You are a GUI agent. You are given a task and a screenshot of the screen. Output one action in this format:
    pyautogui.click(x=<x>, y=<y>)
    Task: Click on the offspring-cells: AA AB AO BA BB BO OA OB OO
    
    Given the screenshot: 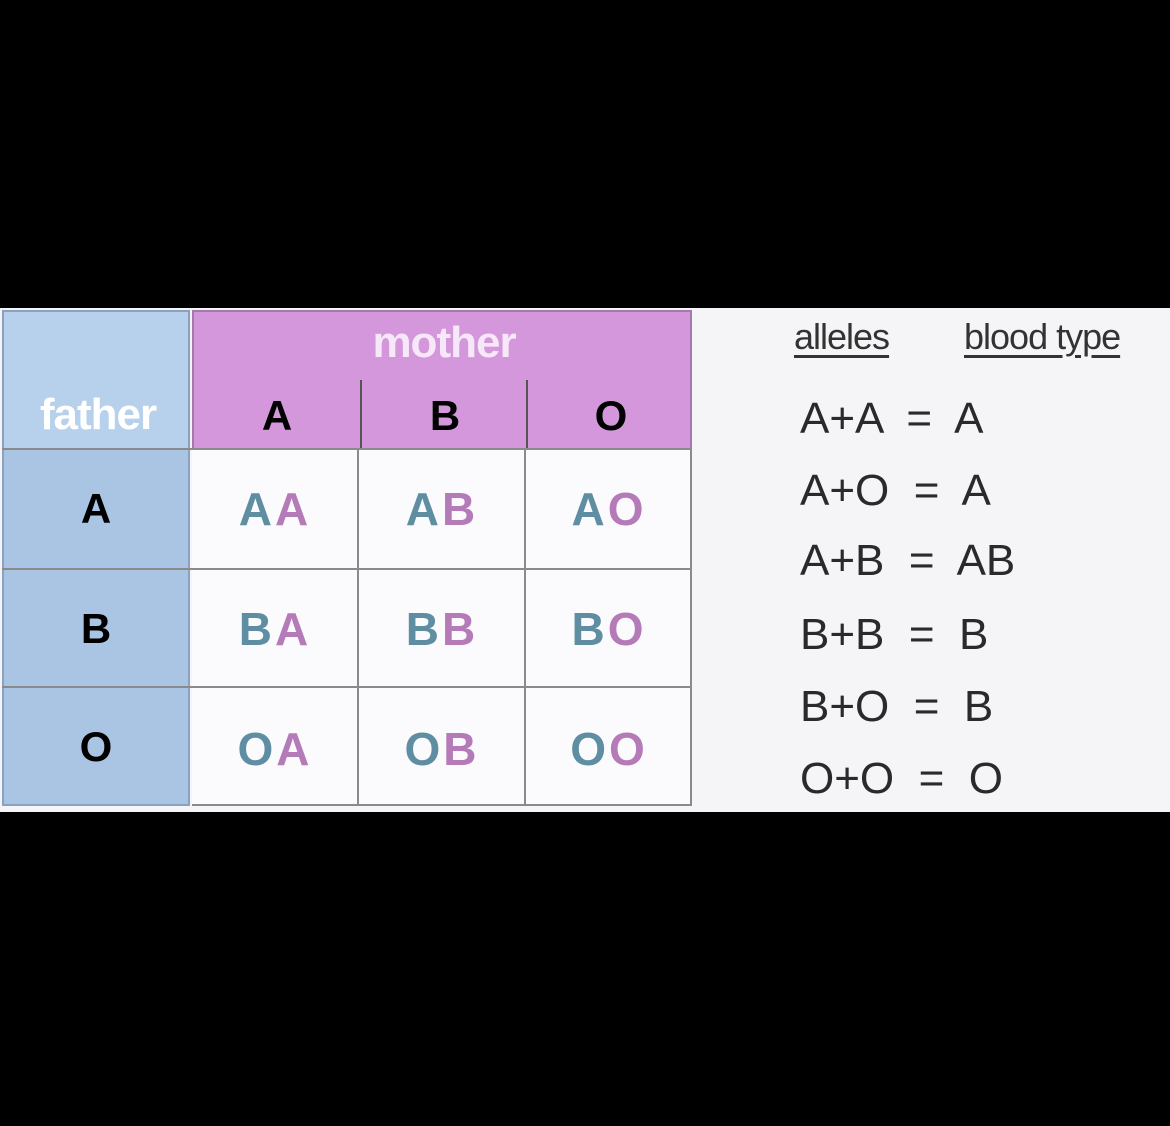 What is the action you would take?
    pyautogui.click(x=442, y=628)
    